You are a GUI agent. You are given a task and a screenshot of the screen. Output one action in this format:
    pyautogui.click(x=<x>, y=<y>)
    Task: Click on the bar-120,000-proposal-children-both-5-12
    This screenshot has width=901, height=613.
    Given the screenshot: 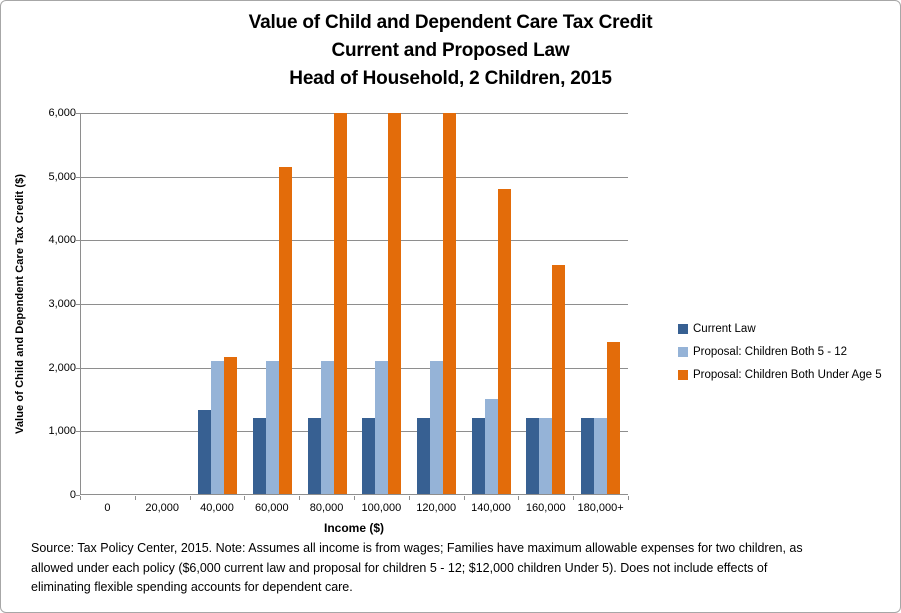 What is the action you would take?
    pyautogui.click(x=437, y=427)
    